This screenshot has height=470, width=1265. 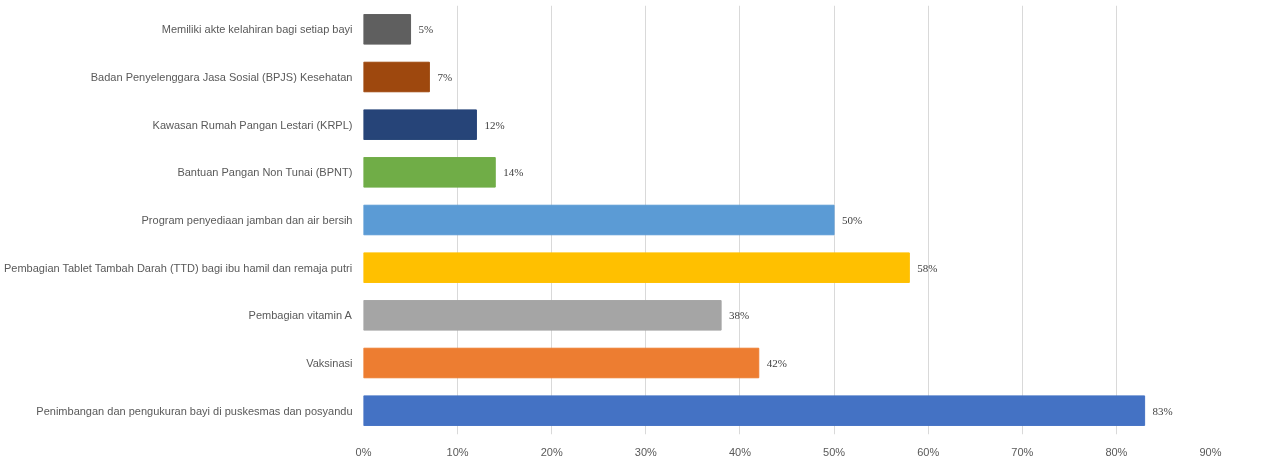 I want to click on data-label: 50%, so click(x=852, y=220).